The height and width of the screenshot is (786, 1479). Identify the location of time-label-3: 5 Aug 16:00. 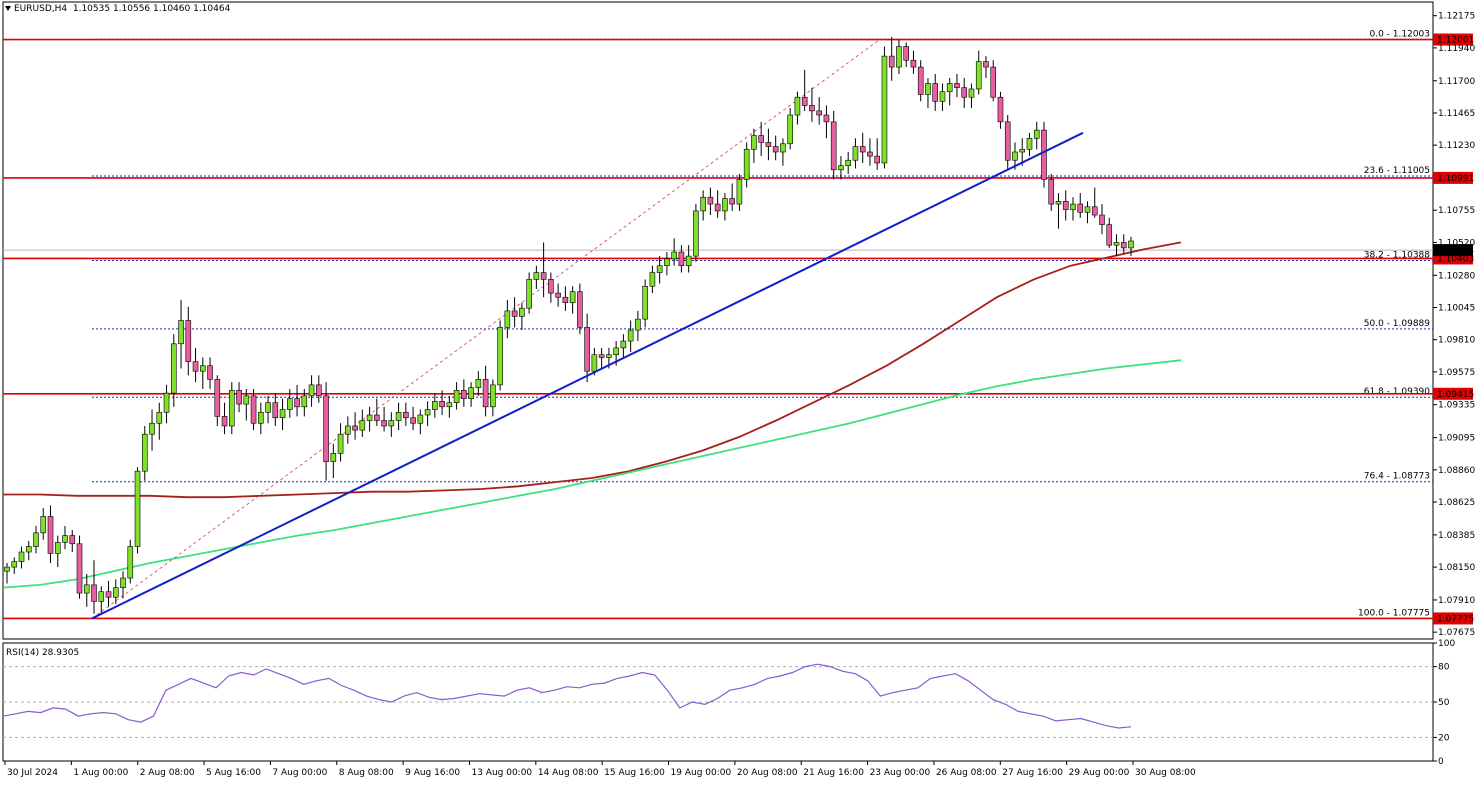
(233, 773).